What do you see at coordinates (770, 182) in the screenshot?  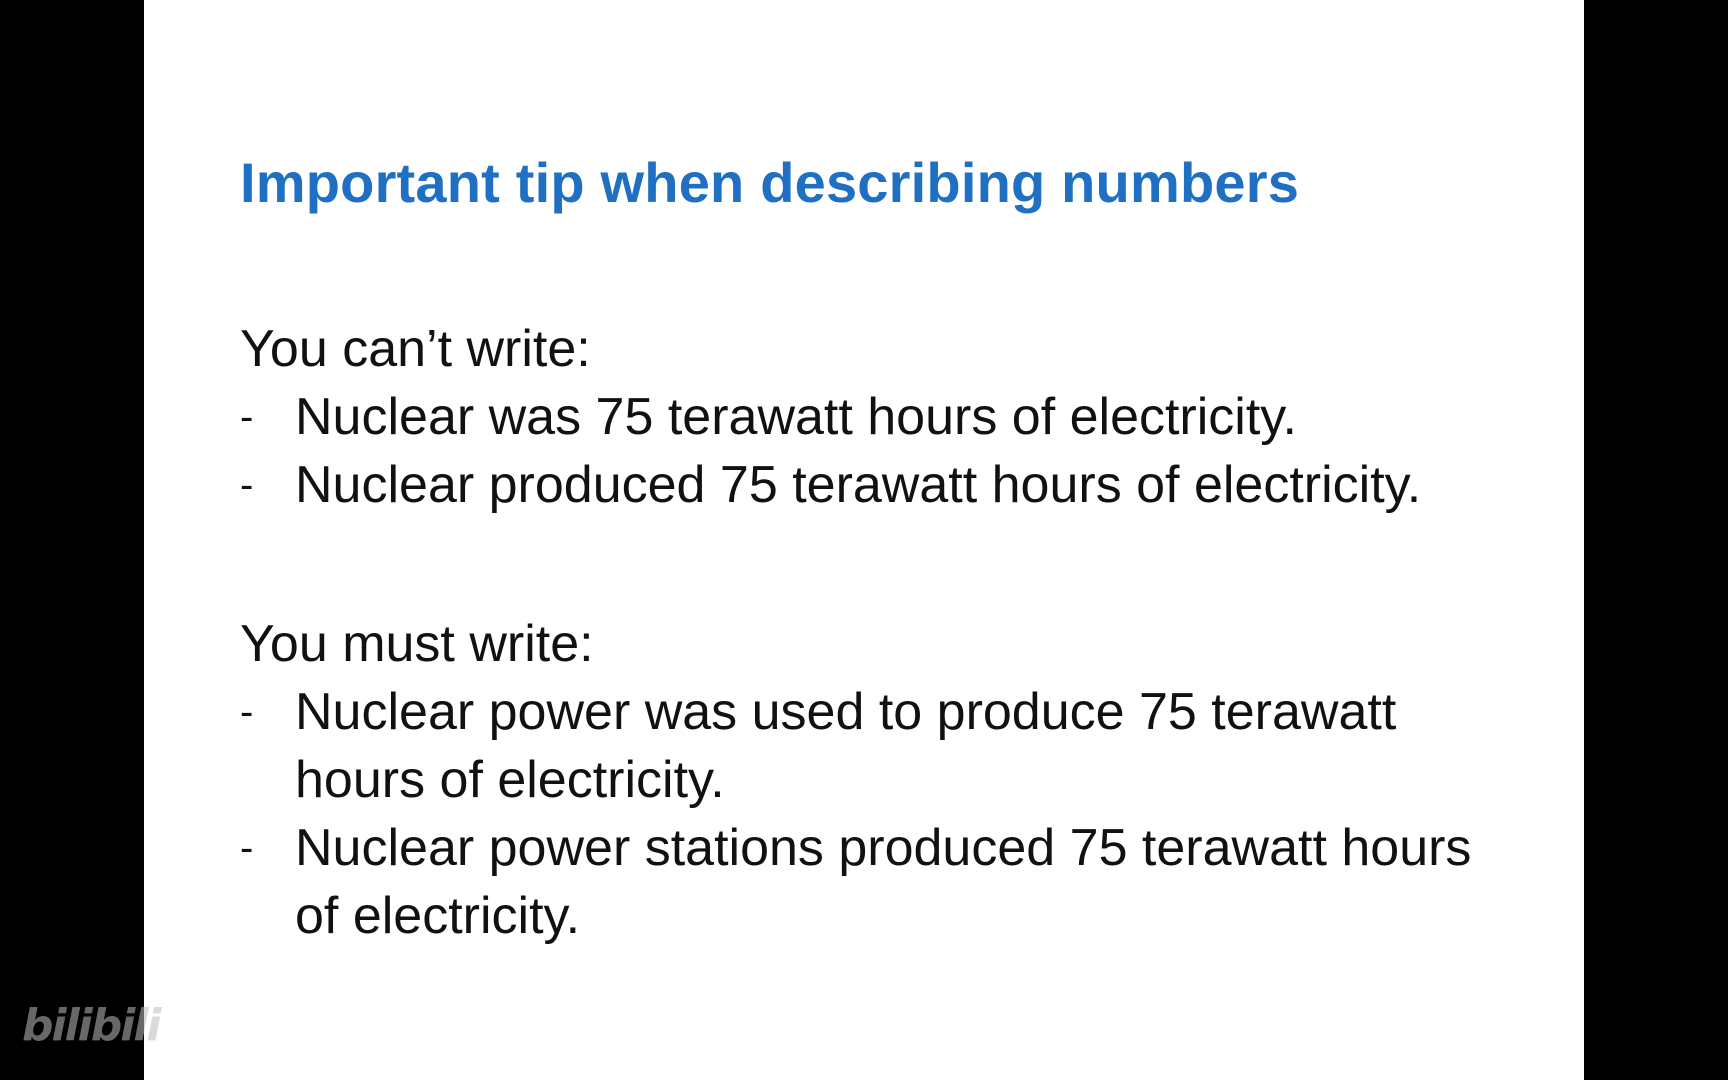 I see `slide-title: Important tip when describing numbers` at bounding box center [770, 182].